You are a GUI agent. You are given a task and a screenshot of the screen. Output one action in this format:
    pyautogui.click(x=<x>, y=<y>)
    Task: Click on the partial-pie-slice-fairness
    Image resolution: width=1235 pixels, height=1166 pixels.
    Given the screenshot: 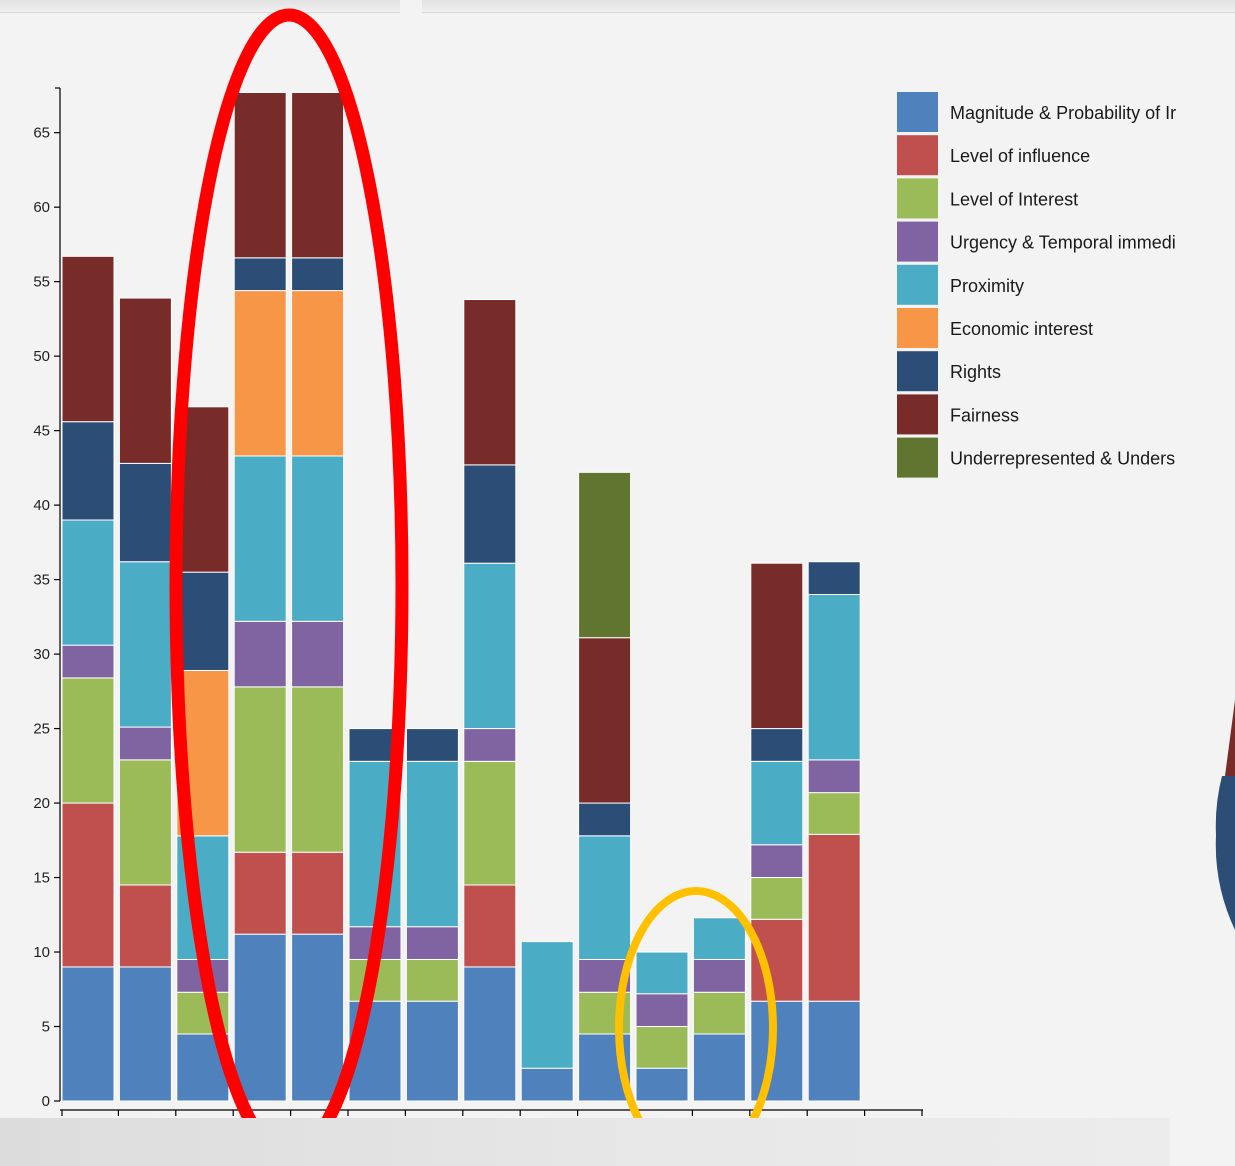 What is the action you would take?
    pyautogui.click(x=1230, y=738)
    